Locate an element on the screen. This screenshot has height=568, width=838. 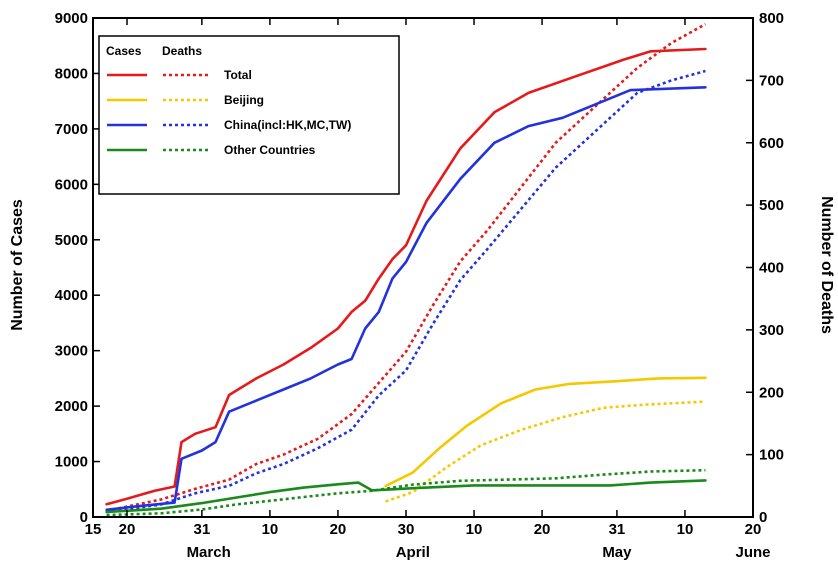
left-tick-label: 8000 is located at coordinates (71, 73).